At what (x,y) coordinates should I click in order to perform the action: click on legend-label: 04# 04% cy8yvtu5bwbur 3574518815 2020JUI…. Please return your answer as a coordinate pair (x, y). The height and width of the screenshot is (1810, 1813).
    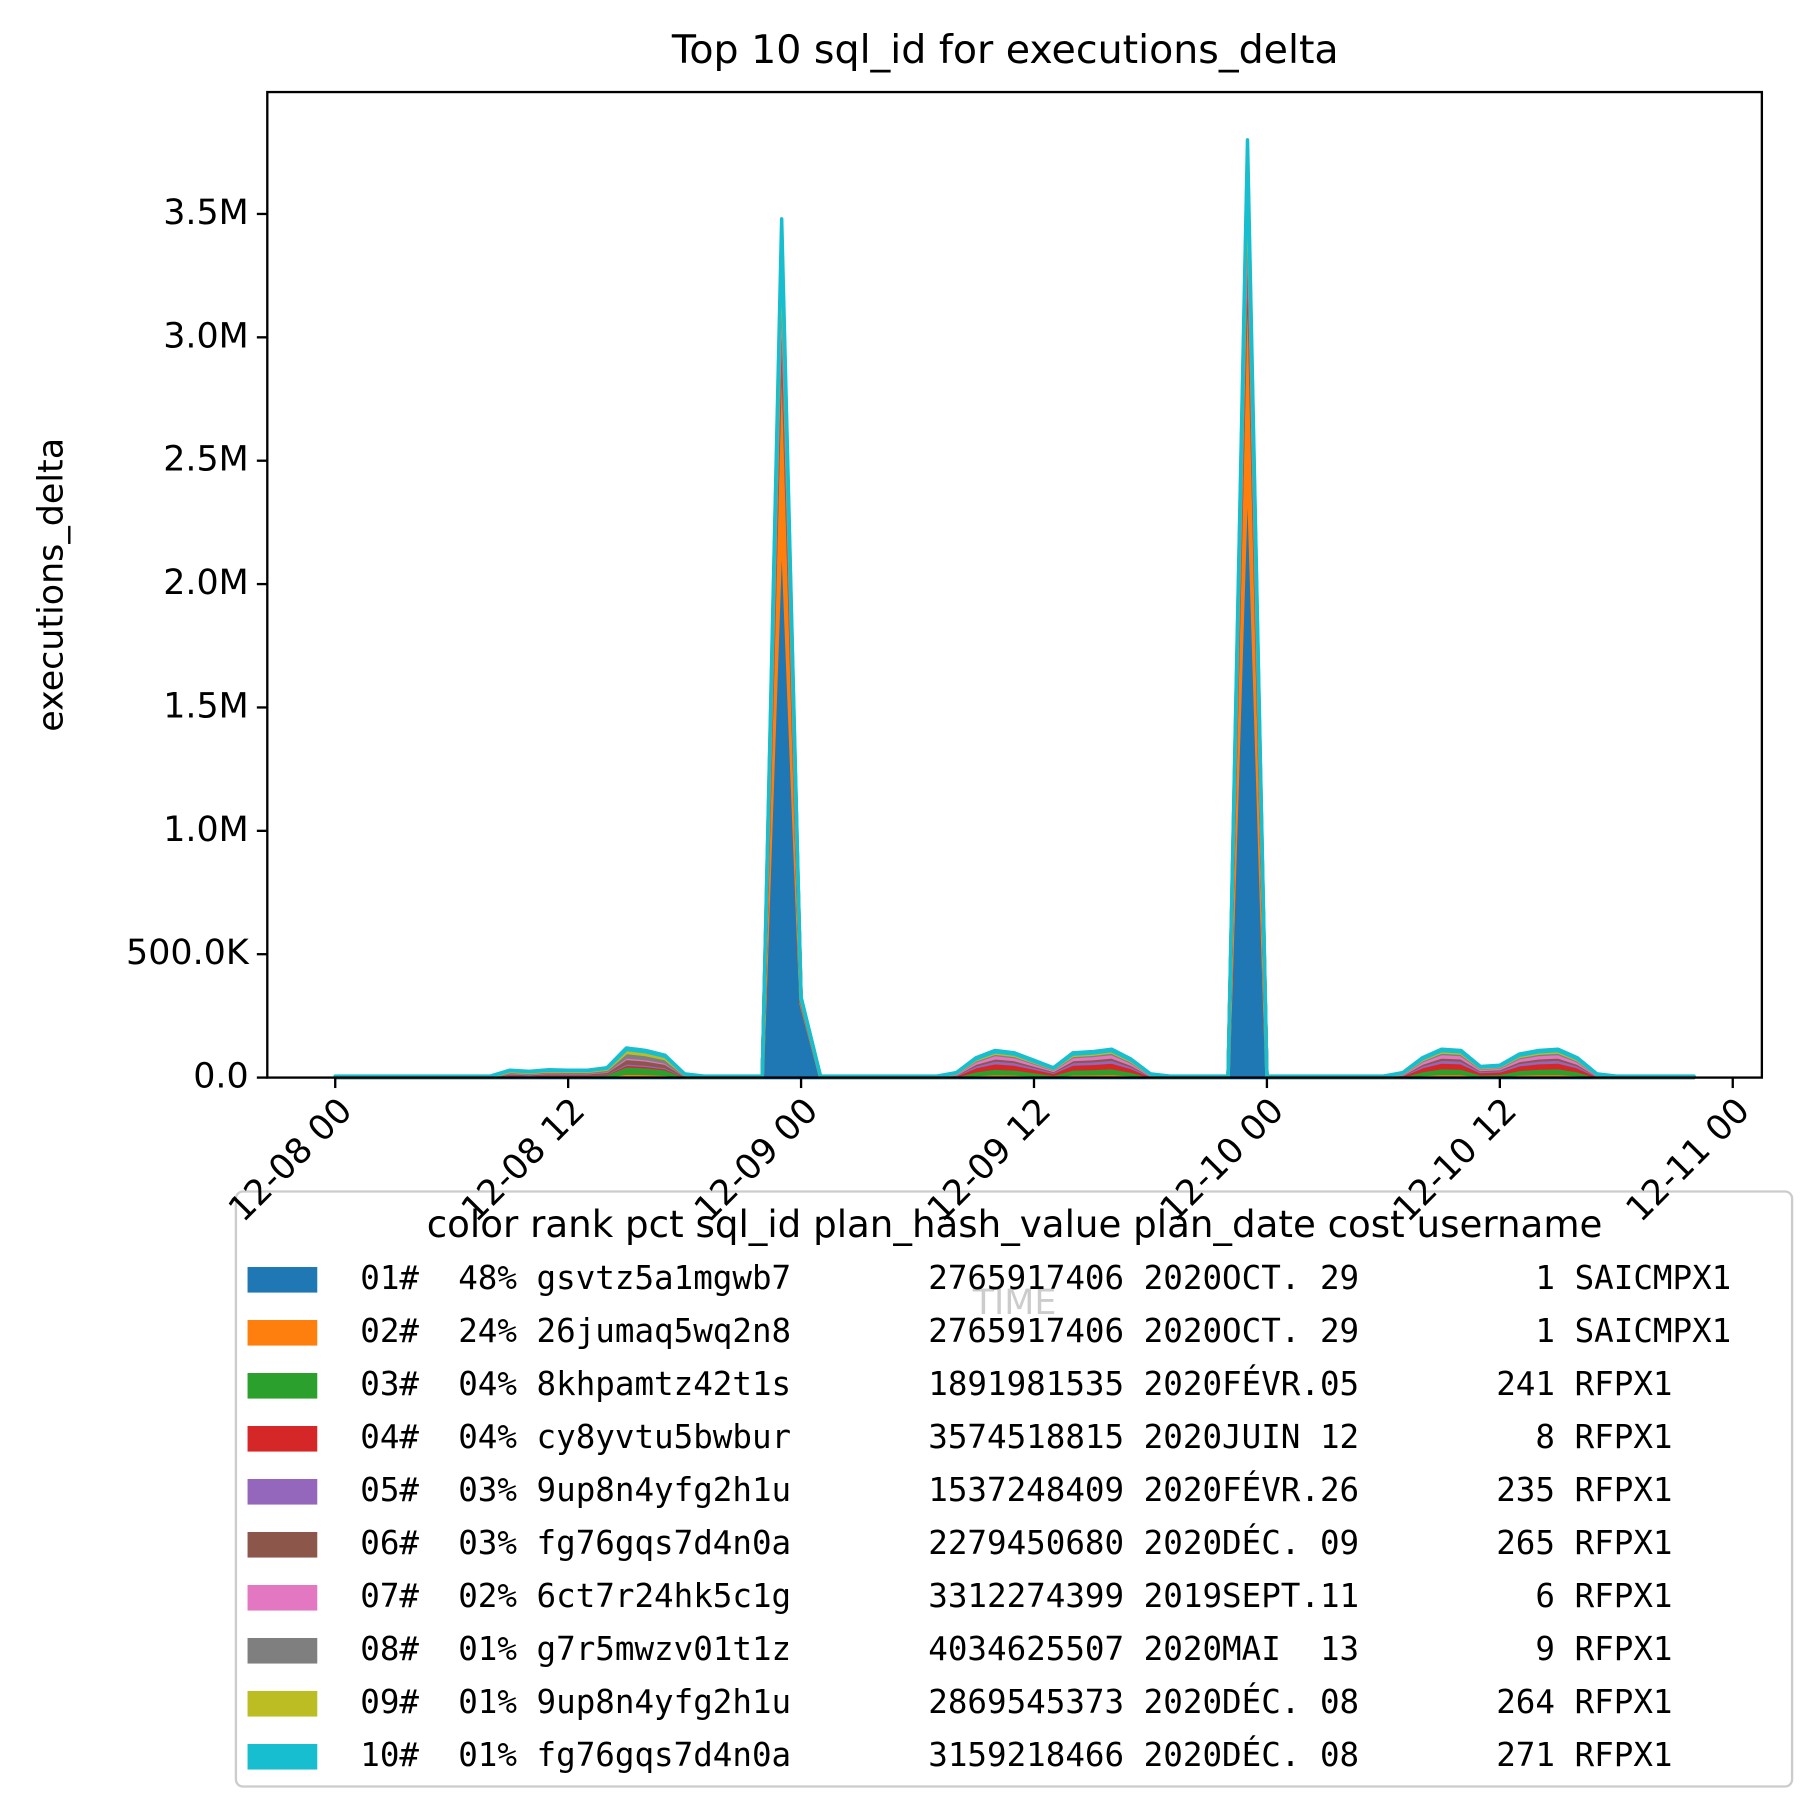
    Looking at the image, I should click on (1016, 1437).